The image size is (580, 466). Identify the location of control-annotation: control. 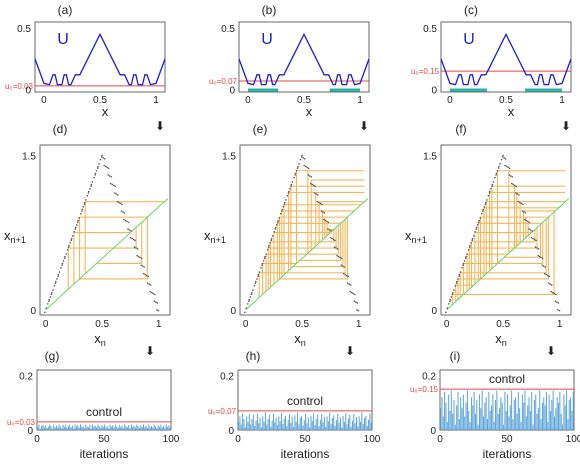
(104, 412).